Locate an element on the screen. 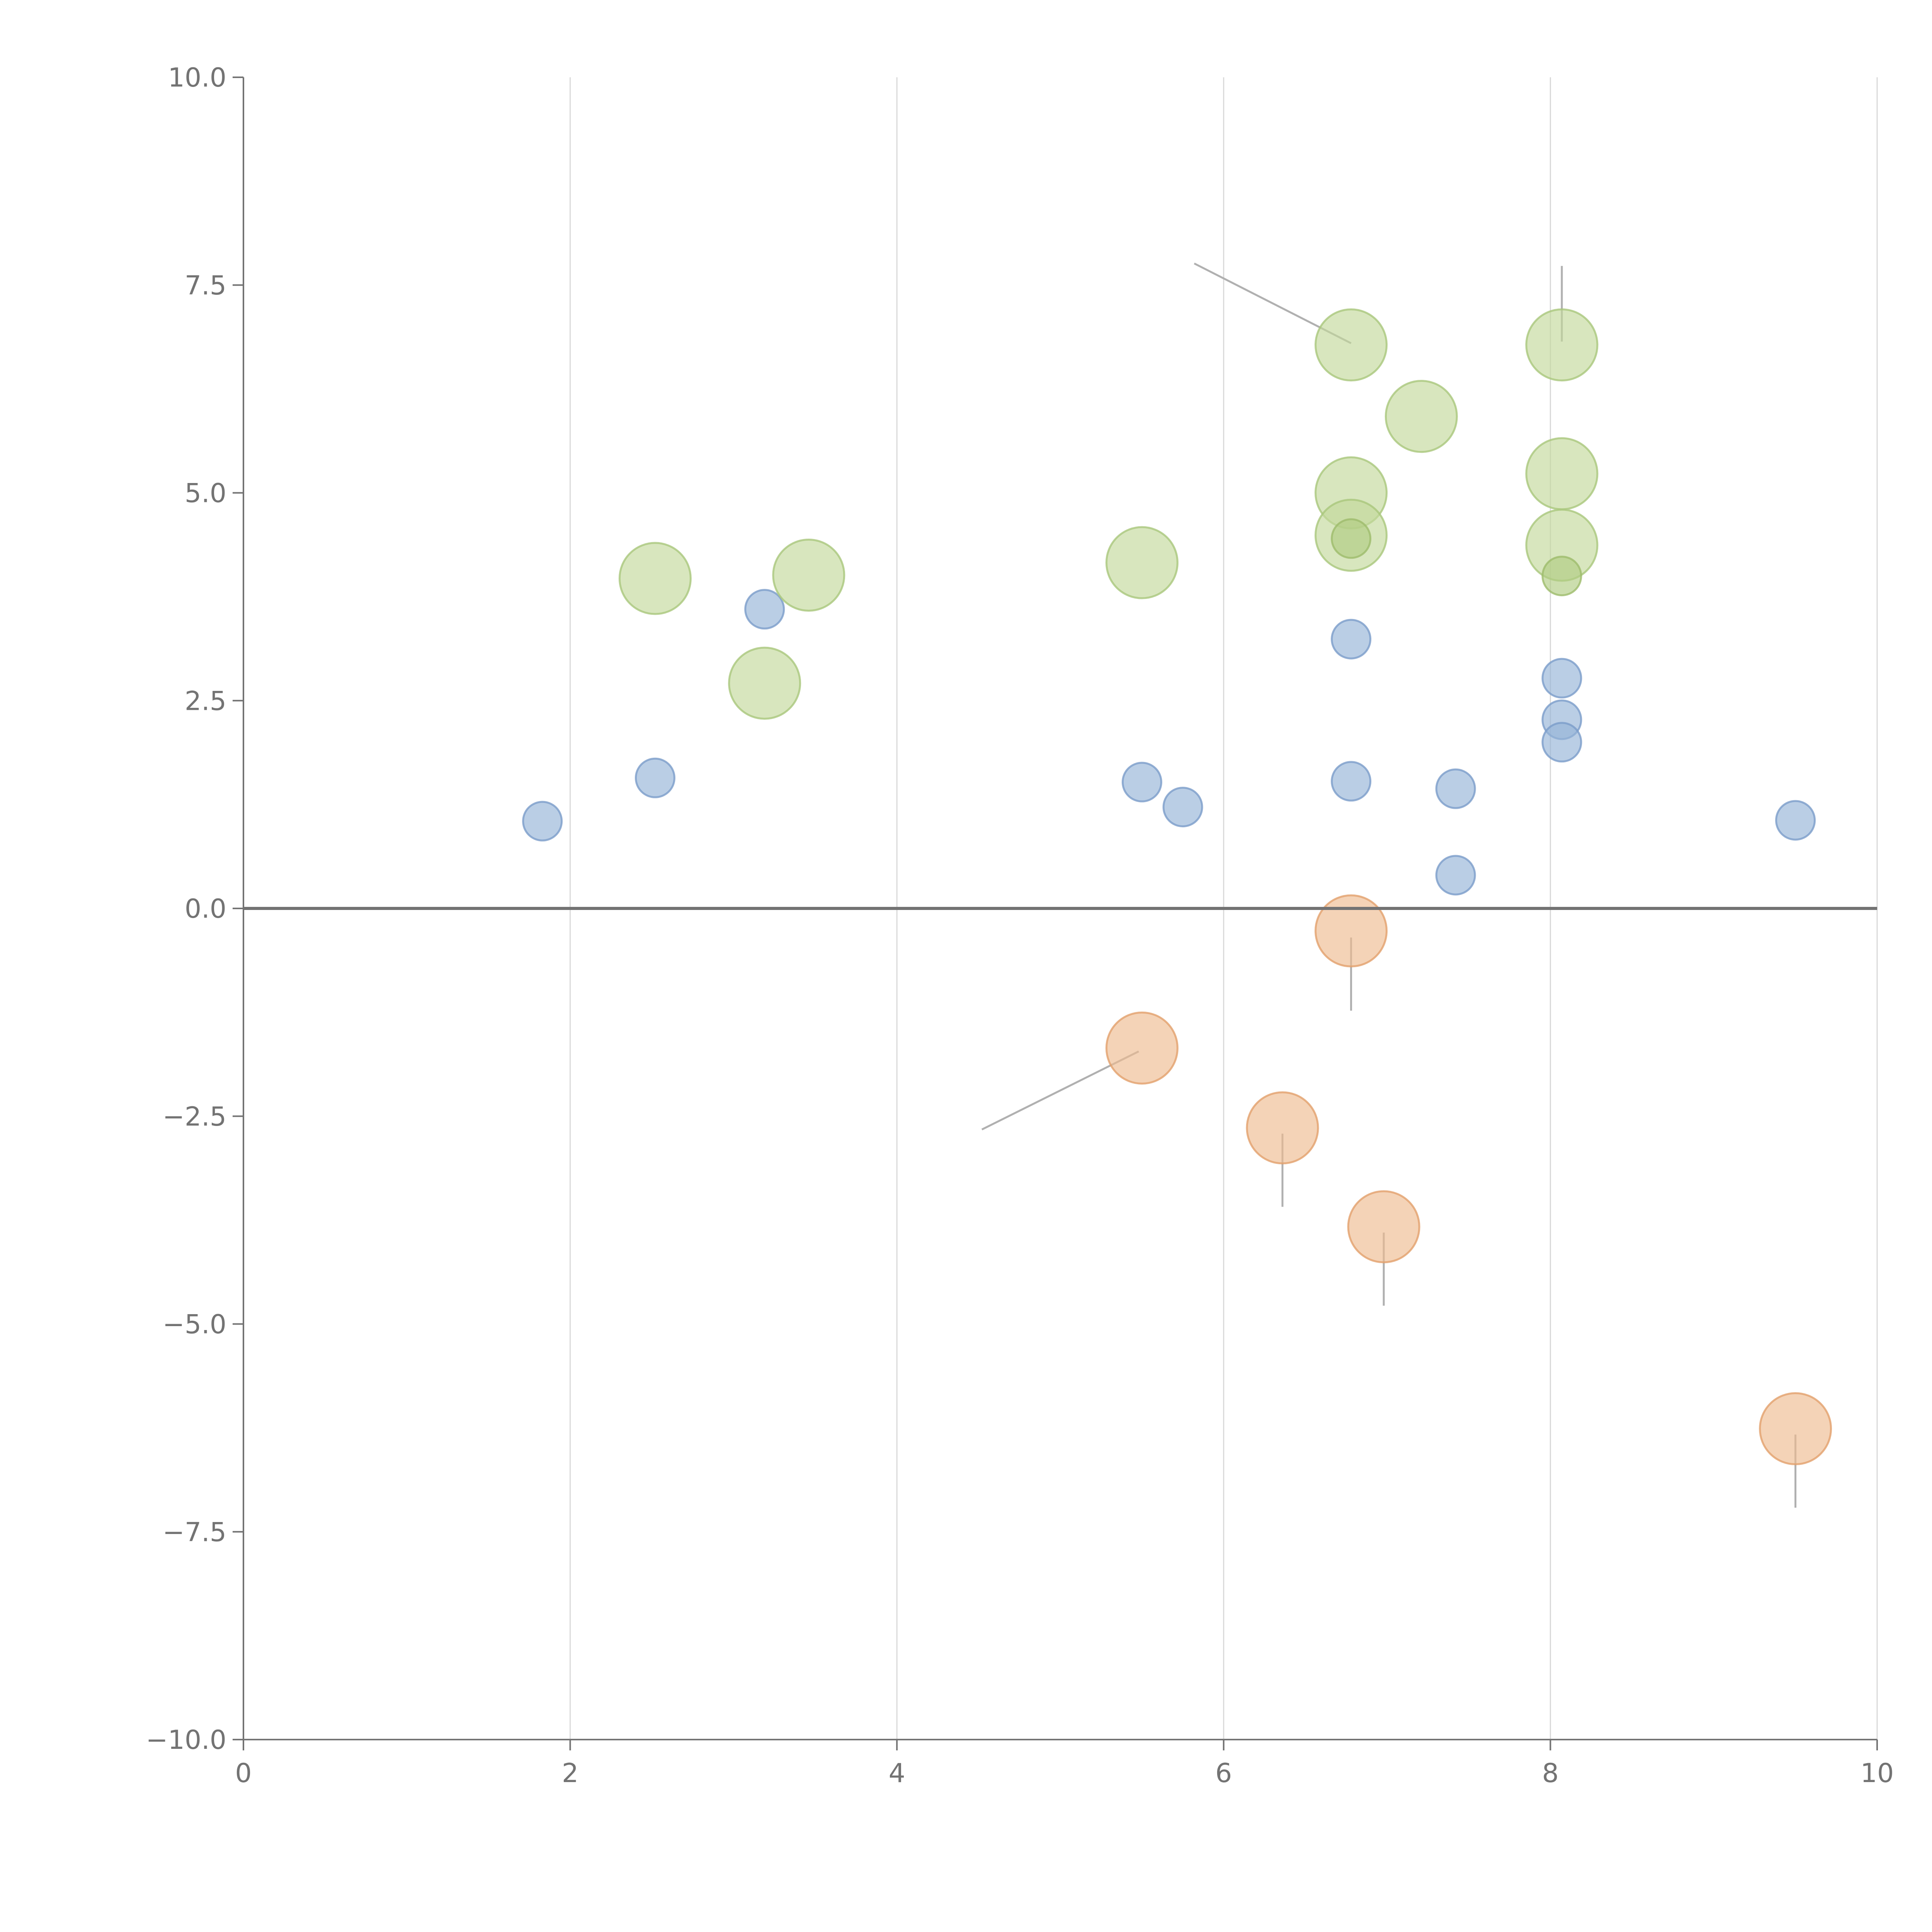 The image size is (1932, 1932). y-tick-label: 5.0 is located at coordinates (205, 493).